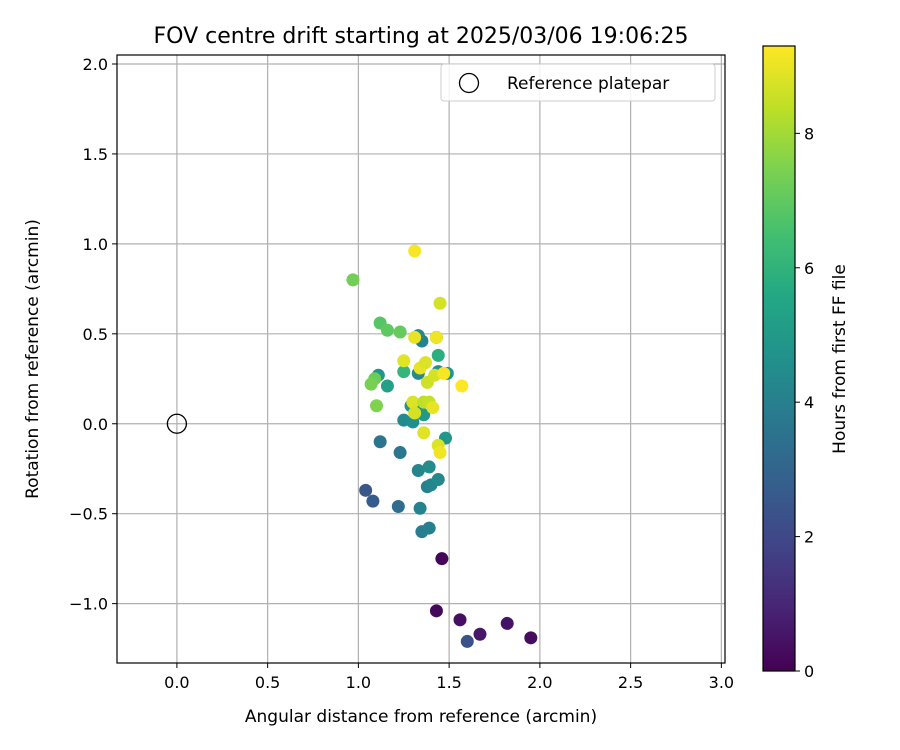 Image resolution: width=900 pixels, height=750 pixels. What do you see at coordinates (267, 682) in the screenshot?
I see `x-tick-label: 0.5` at bounding box center [267, 682].